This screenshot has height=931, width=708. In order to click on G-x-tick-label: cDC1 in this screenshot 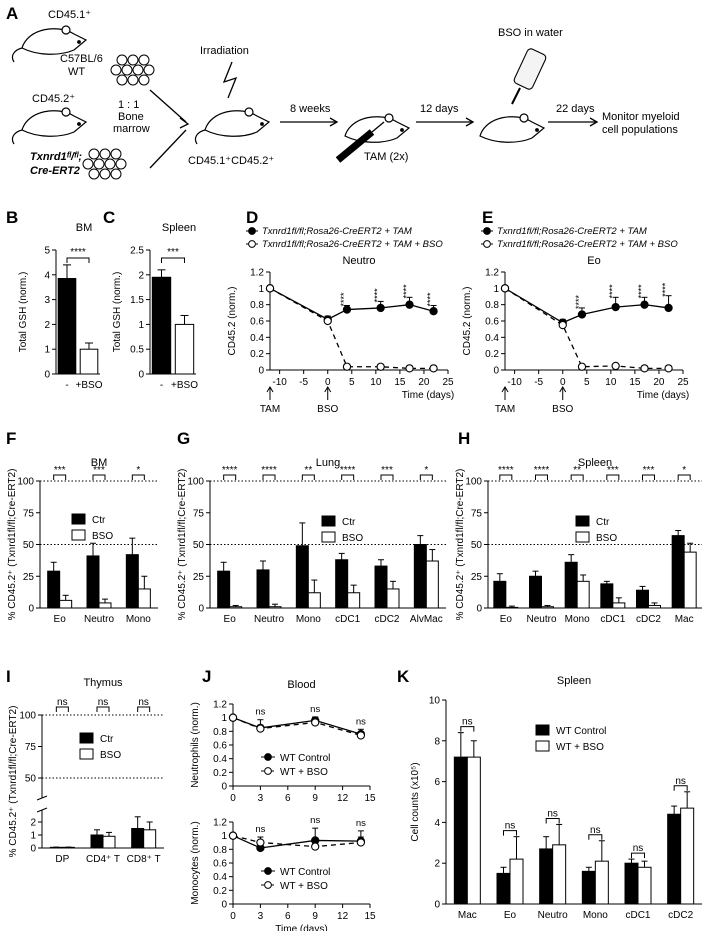, I will do `click(347, 619)`.